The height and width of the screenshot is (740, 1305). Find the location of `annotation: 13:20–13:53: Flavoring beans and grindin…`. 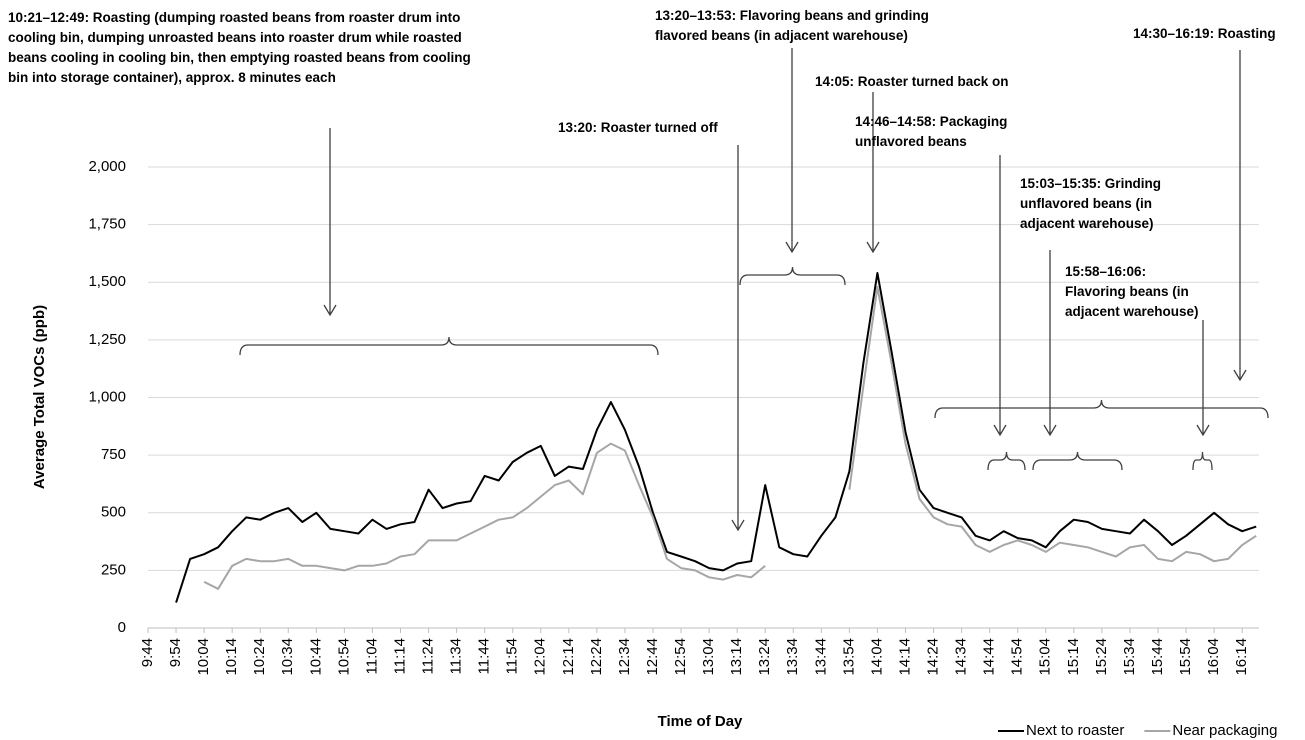

annotation: 13:20–13:53: Flavoring beans and grindin… is located at coordinates (792, 15).